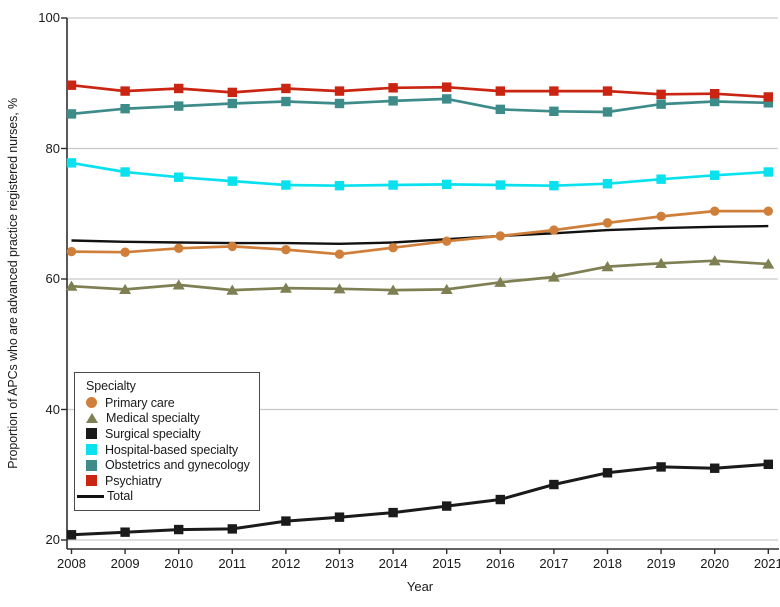  I want to click on legend-line-swatch-icon, so click(90, 496).